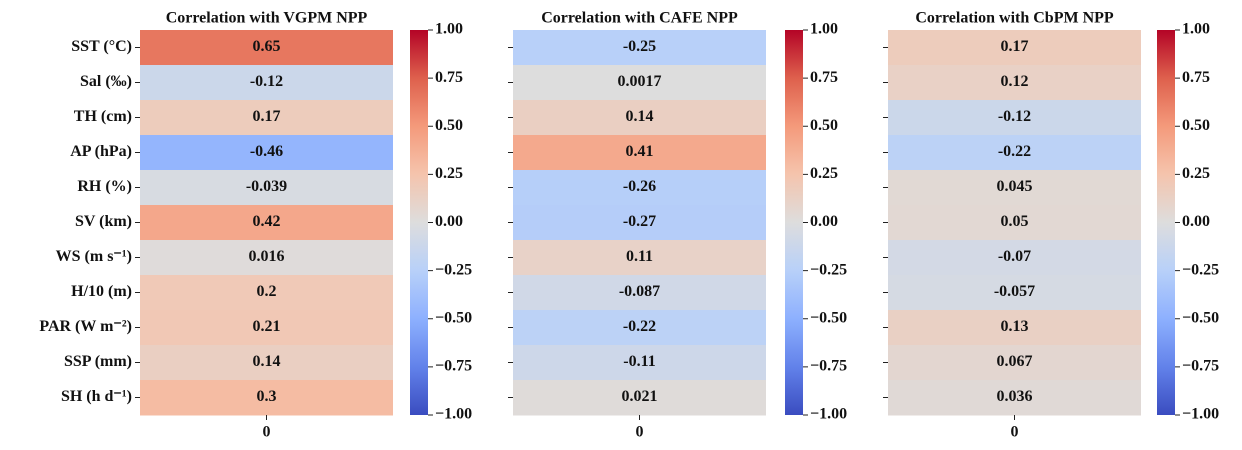 The height and width of the screenshot is (450, 1242). I want to click on cell-label: 0.21, so click(267, 326).